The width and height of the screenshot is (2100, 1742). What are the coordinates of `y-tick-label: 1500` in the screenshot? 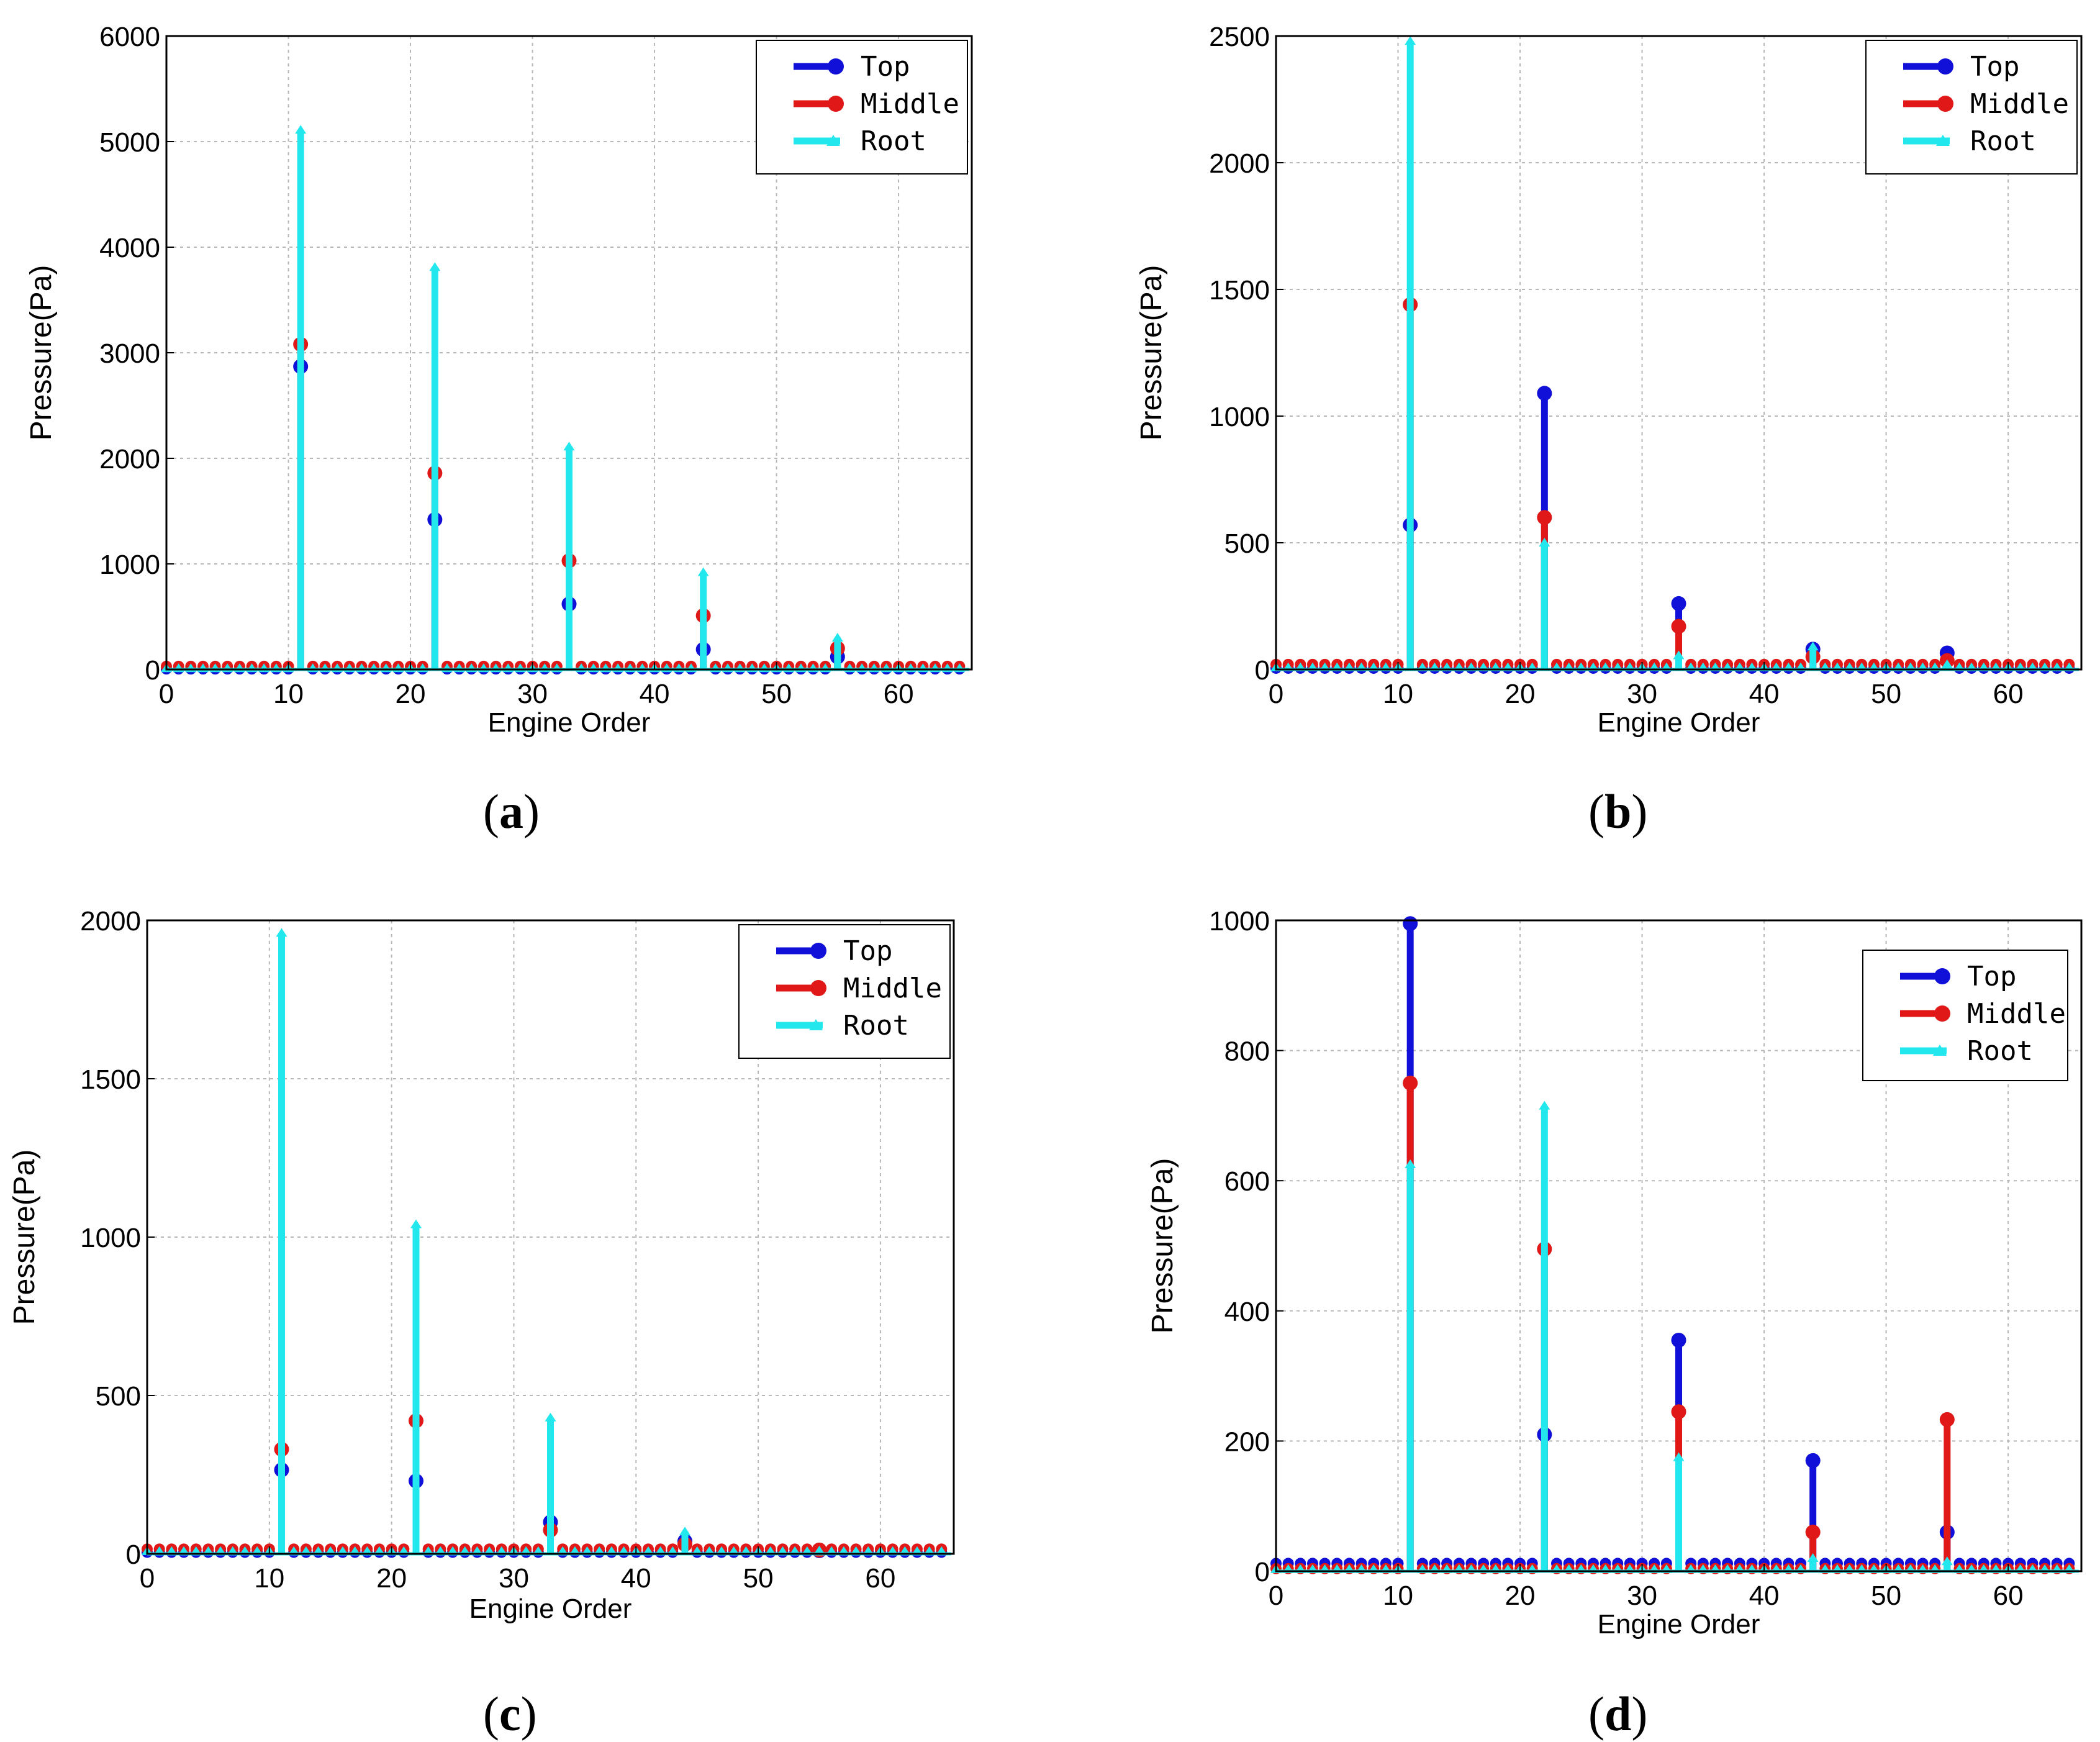 It's located at (110, 1080).